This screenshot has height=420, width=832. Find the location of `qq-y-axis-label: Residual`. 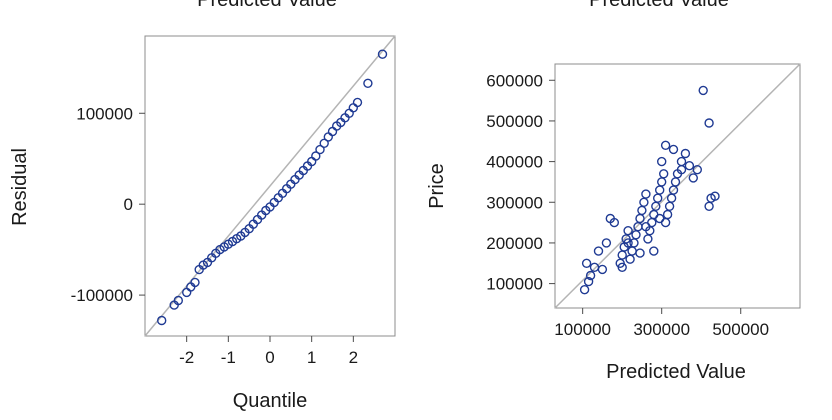

qq-y-axis-label: Residual is located at coordinates (20, 187).